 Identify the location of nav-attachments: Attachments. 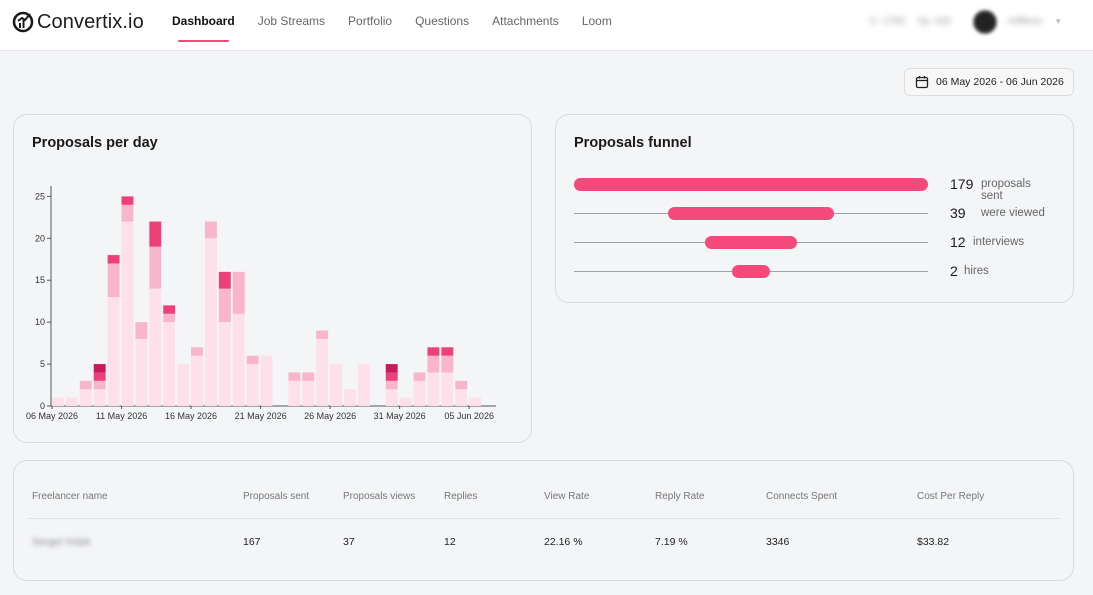
(525, 21).